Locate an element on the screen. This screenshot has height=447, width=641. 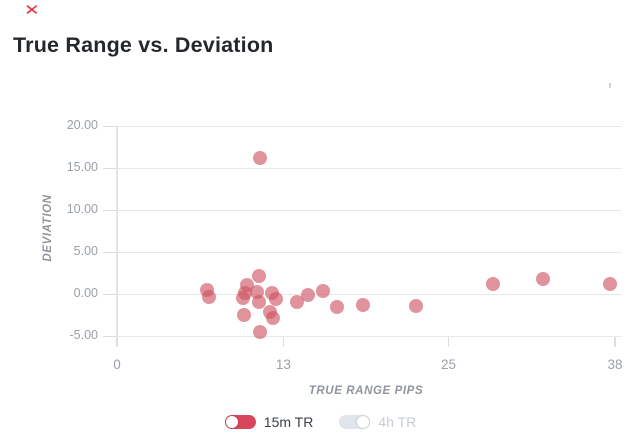
x-tick-label: 0 is located at coordinates (117, 364).